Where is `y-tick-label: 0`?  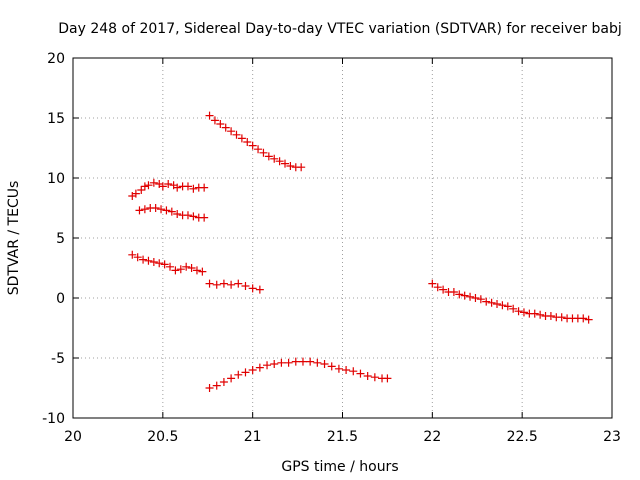 y-tick-label: 0 is located at coordinates (60, 299).